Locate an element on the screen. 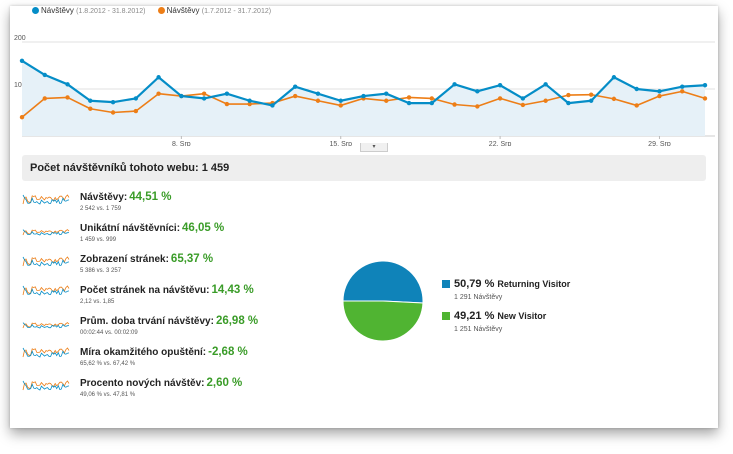 The image size is (733, 454). metric-comparison: 2,12 vs. 1,85 is located at coordinates (97, 302).